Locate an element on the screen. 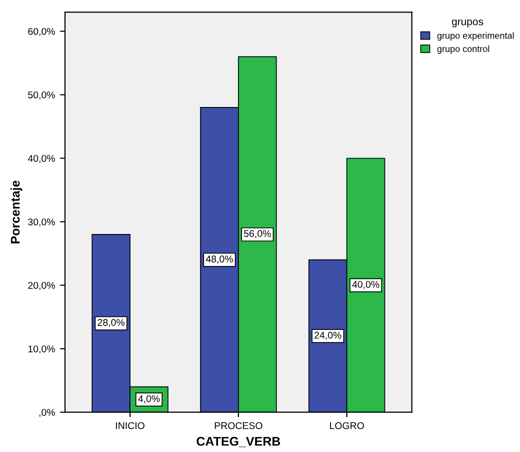 This screenshot has height=452, width=520. x-tick-label: PROCESO is located at coordinates (238, 426).